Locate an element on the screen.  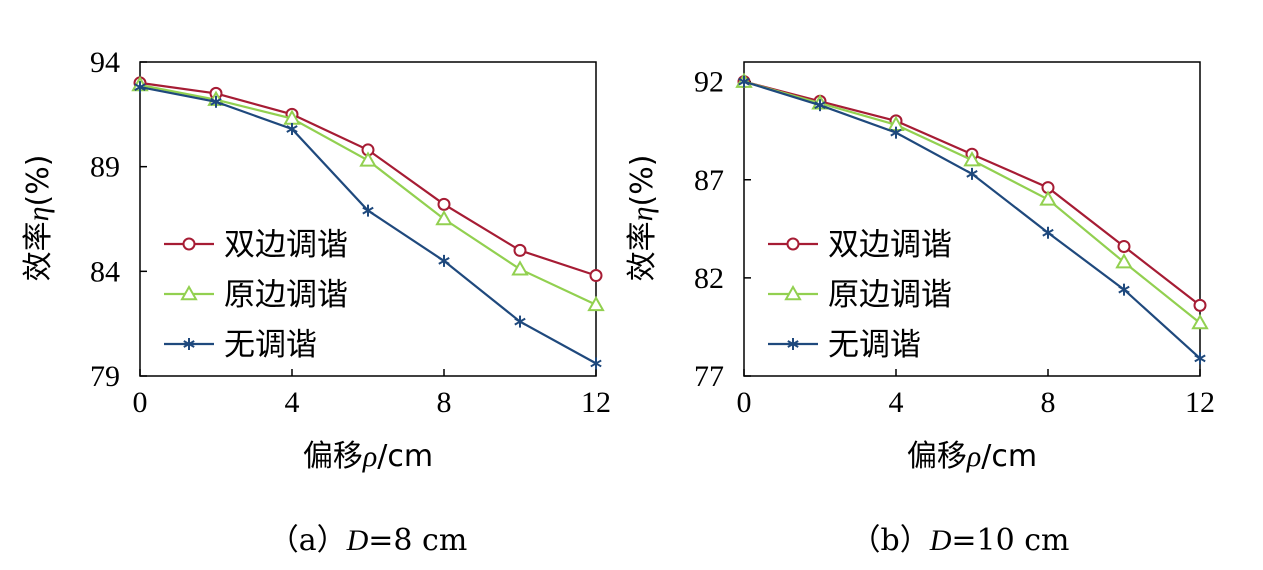
y-tick-label: 77 is located at coordinates (709, 376).